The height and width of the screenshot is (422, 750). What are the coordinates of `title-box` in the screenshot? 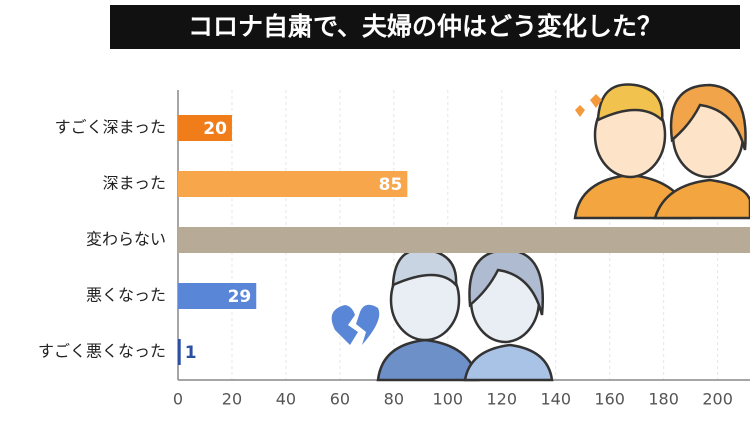 It's located at (425, 27).